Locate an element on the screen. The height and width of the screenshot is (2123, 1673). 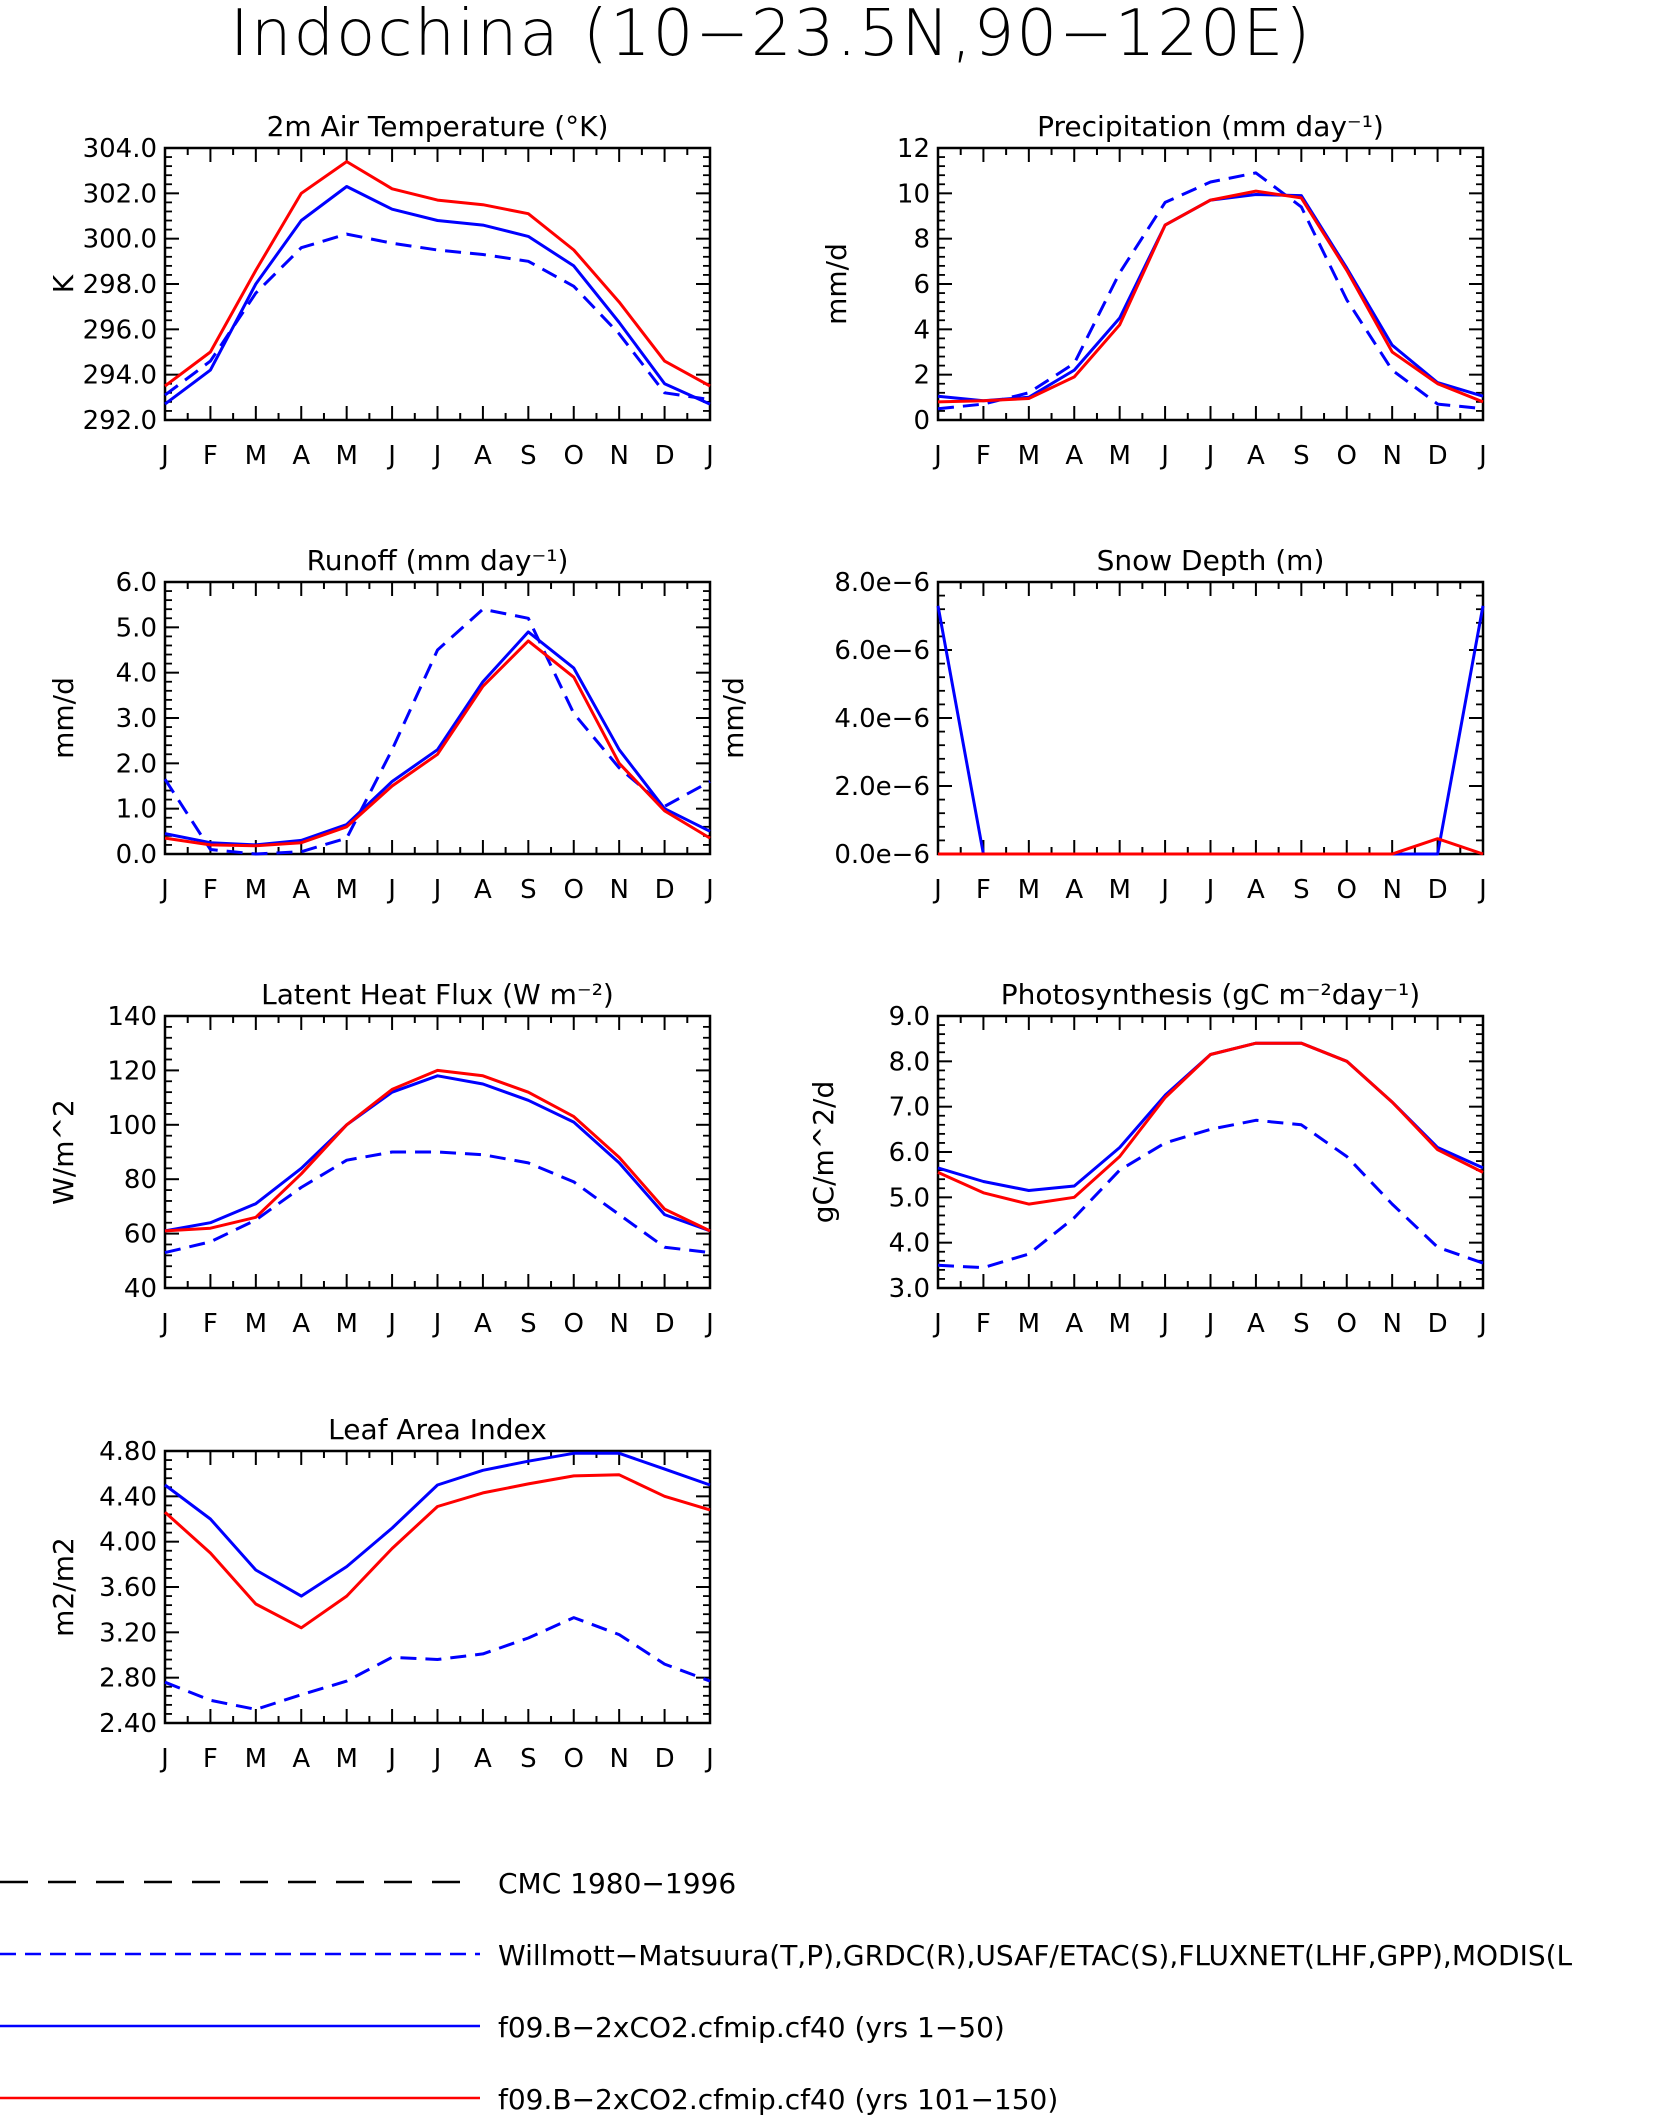
y-tick-label: 80 is located at coordinates (140, 1180).